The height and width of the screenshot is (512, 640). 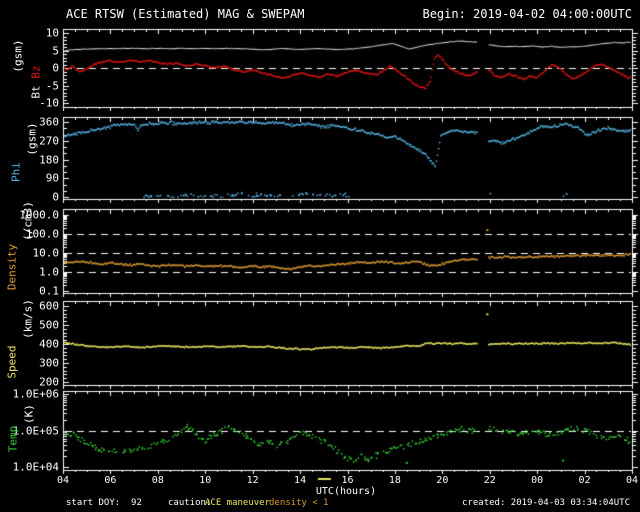 What do you see at coordinates (18, 56) in the screenshot?
I see `panel-yunit-mag: (gsm)` at bounding box center [18, 56].